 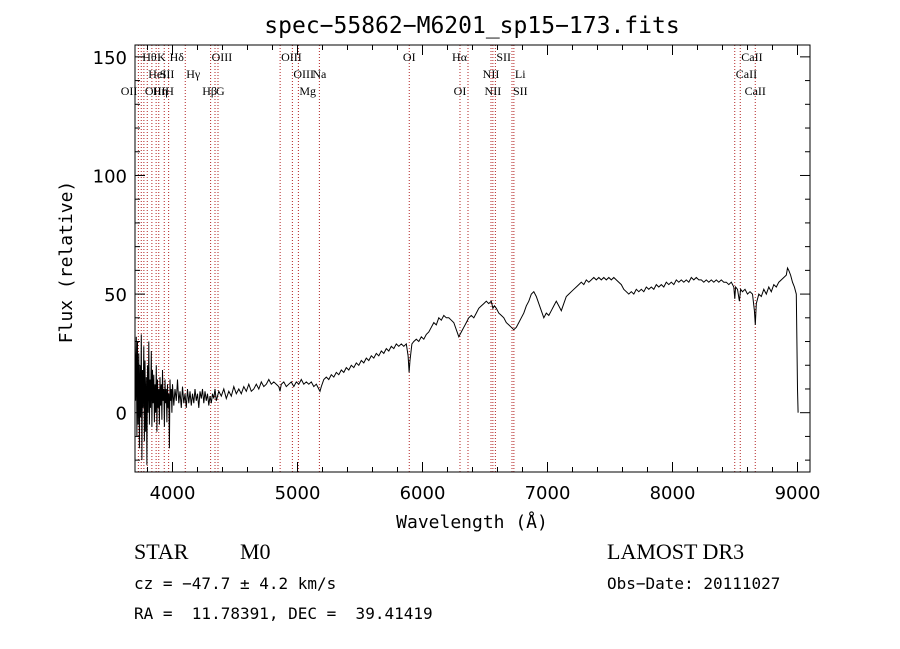 What do you see at coordinates (157, 74) in the screenshot?
I see `line-label-3: HeI` at bounding box center [157, 74].